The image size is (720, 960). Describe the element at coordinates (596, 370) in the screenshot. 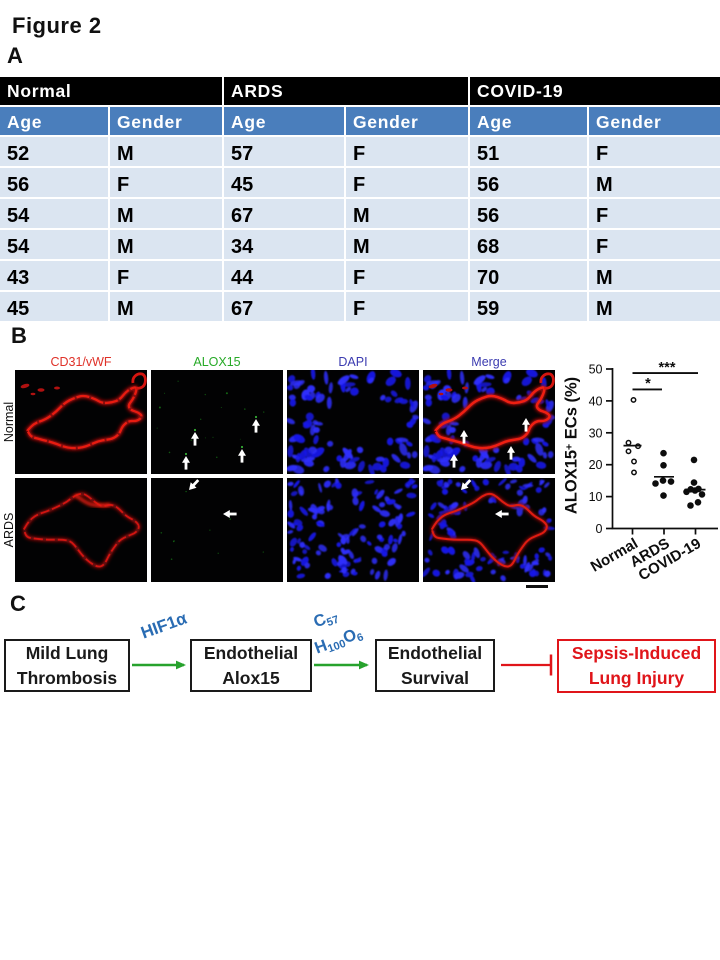

I see `svg-text: 50` at that location.